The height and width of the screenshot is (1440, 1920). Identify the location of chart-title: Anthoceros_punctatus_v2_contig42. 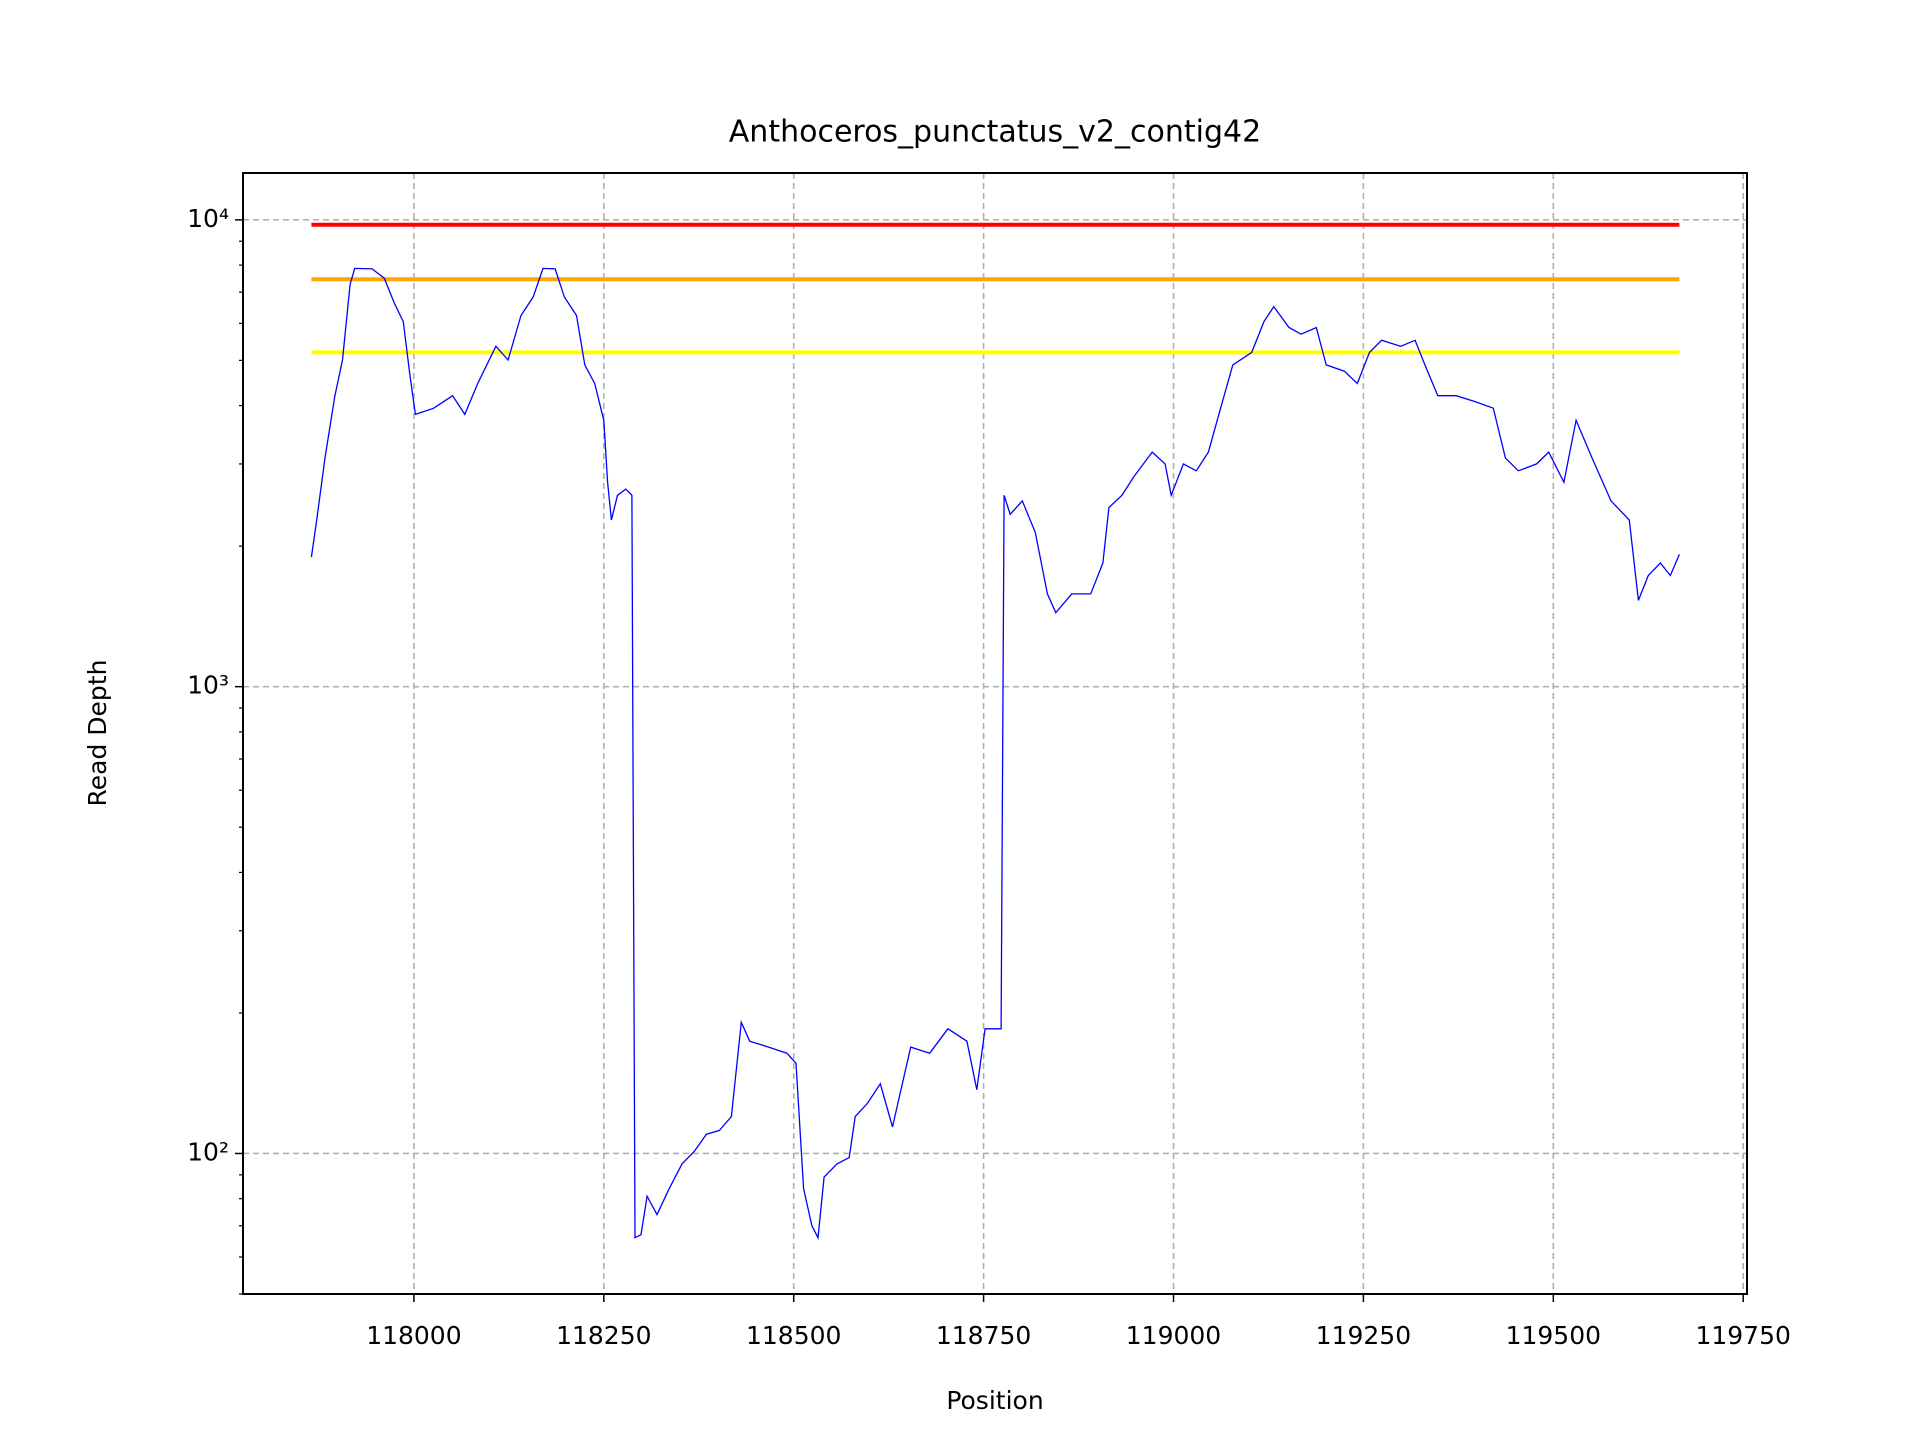
(995, 132).